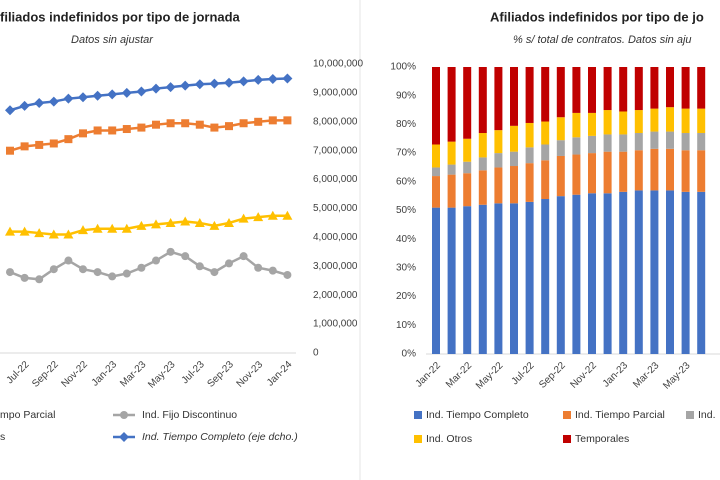 The width and height of the screenshot is (720, 480). I want to click on y2-tick-label: 9,000,000, so click(335, 93).